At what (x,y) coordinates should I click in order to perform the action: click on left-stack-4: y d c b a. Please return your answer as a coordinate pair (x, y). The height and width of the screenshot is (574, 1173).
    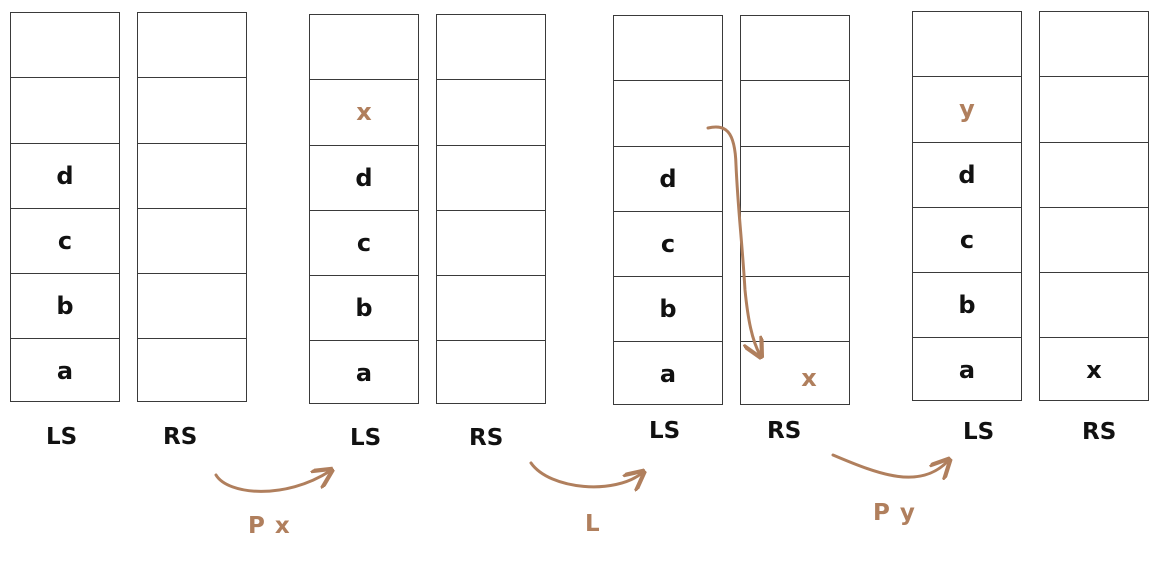
    Looking at the image, I should click on (967, 206).